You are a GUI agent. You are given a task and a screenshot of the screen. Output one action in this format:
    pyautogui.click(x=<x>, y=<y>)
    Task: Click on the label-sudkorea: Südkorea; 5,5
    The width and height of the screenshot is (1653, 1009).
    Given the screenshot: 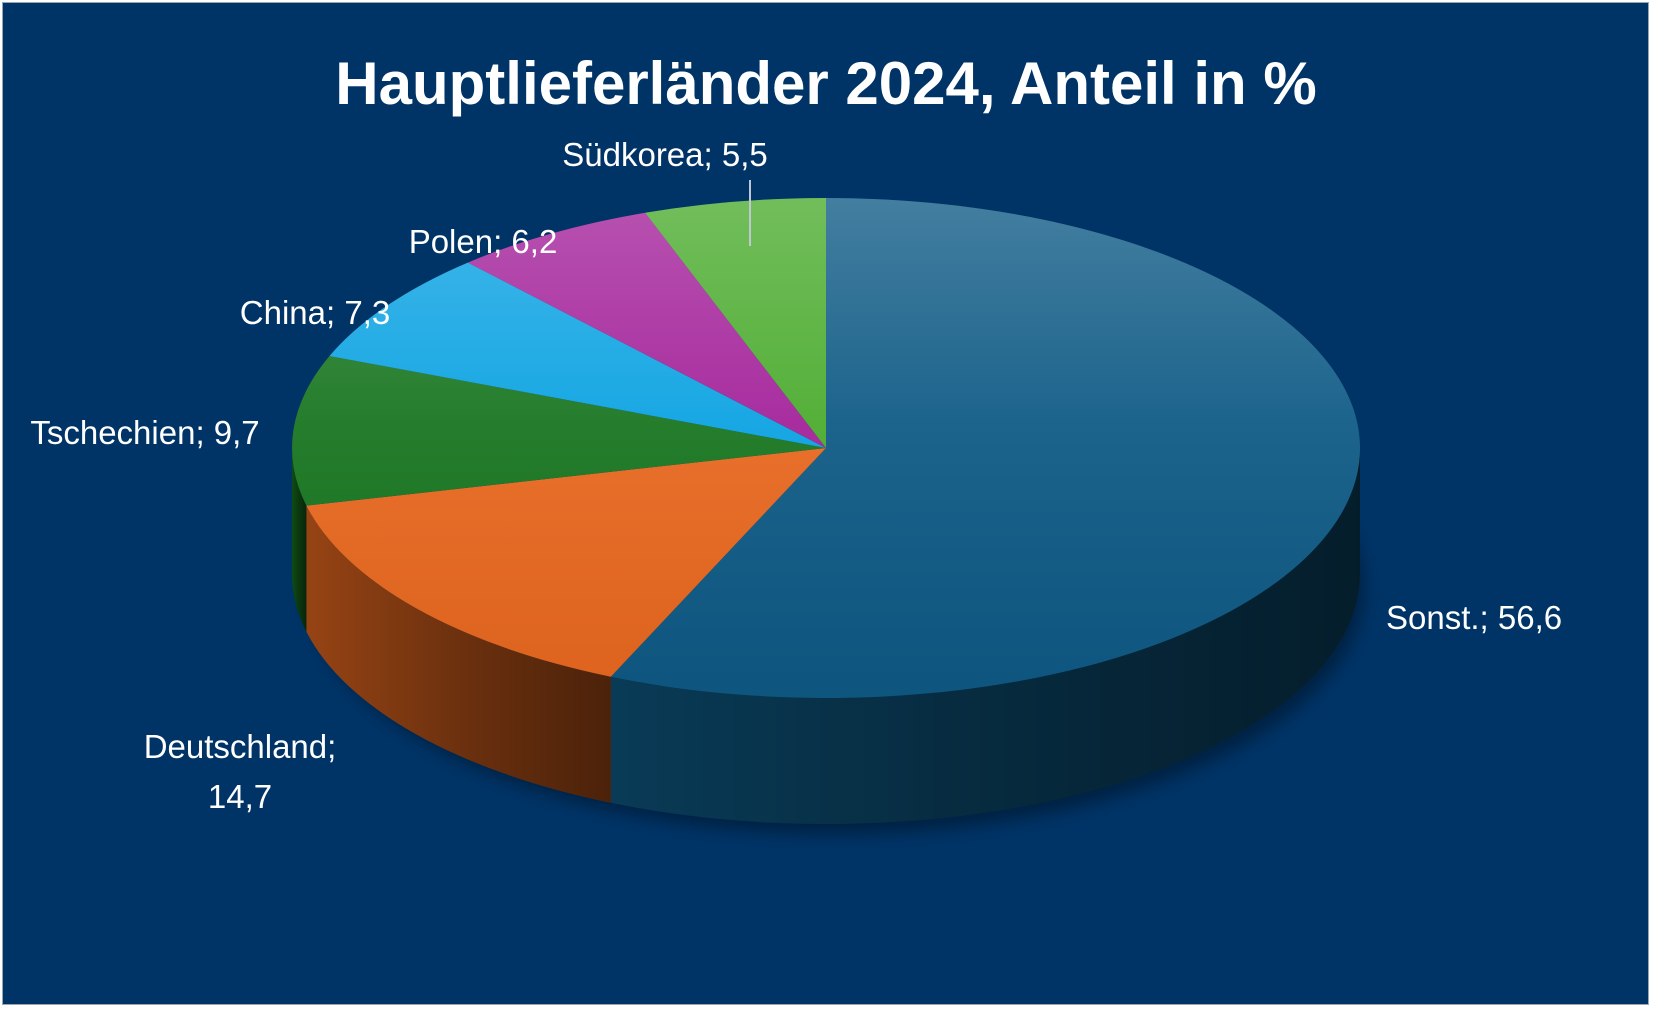 What is the action you would take?
    pyautogui.click(x=664, y=154)
    